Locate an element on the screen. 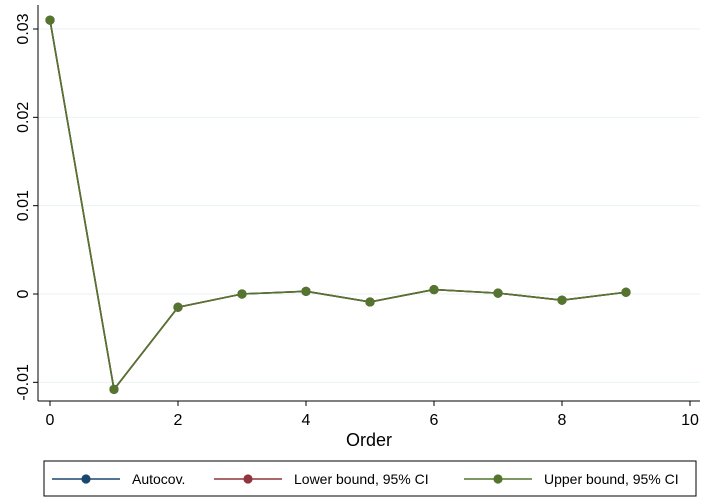 The height and width of the screenshot is (499, 702). legend-item: Autocov. is located at coordinates (118, 479).